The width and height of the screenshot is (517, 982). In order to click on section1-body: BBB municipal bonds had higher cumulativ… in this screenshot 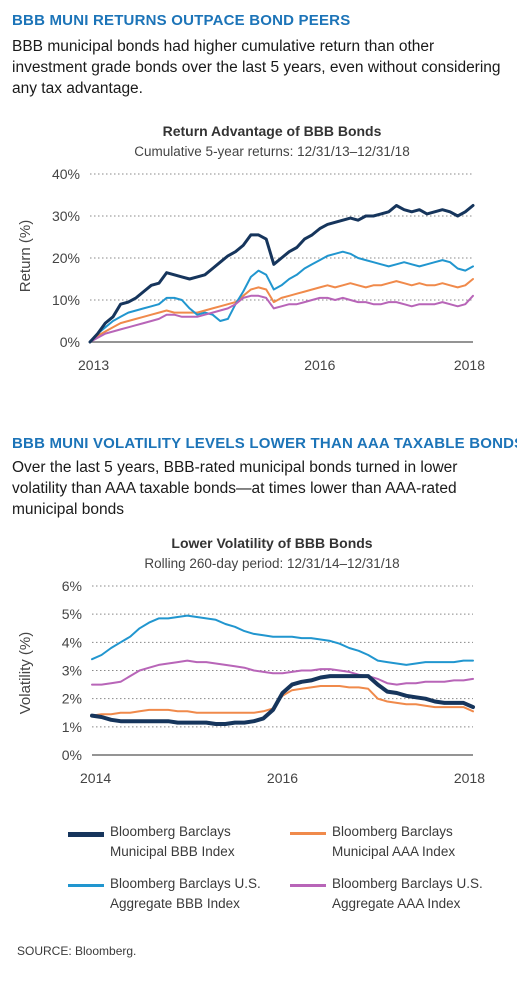, I will do `click(256, 67)`.